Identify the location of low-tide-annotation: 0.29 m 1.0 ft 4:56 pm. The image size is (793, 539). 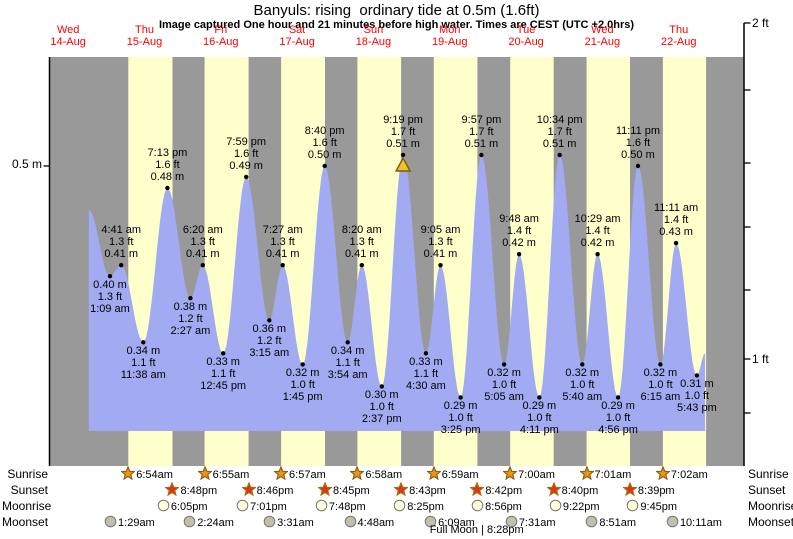
(618, 418).